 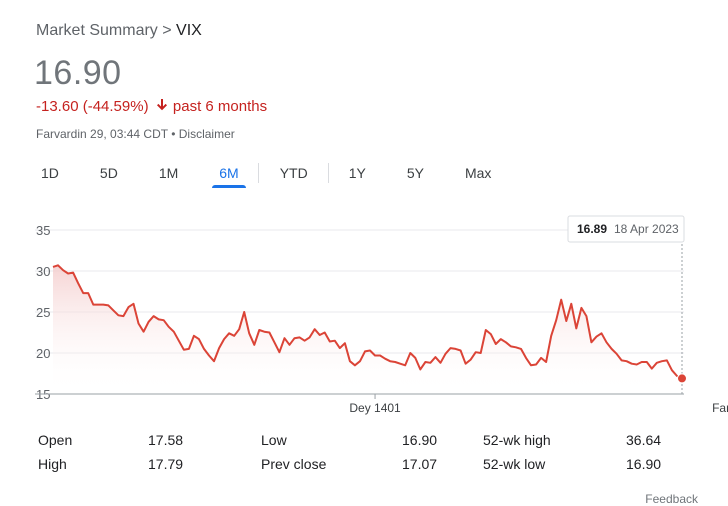 I want to click on breadcrumb-market-summary-link: Market Summary, so click(x=97, y=30).